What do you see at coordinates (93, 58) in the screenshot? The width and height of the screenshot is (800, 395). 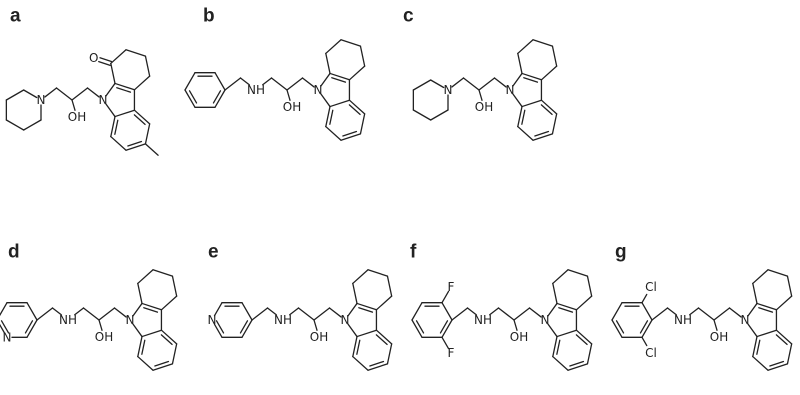 I see `atom-label: O` at bounding box center [93, 58].